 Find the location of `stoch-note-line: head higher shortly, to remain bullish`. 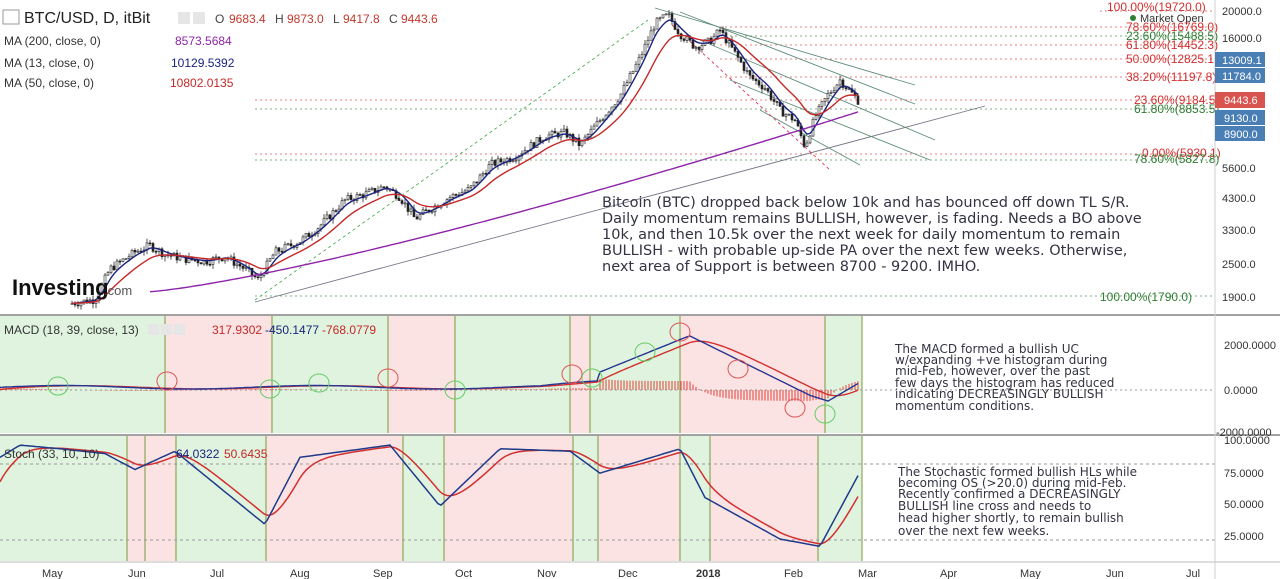

stoch-note-line: head higher shortly, to remain bullish is located at coordinates (1011, 518).